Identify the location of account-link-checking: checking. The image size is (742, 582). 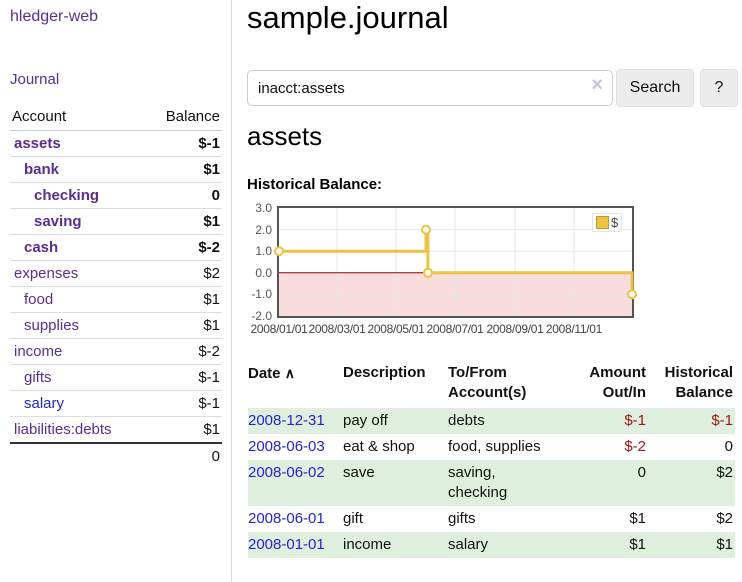
(67, 195).